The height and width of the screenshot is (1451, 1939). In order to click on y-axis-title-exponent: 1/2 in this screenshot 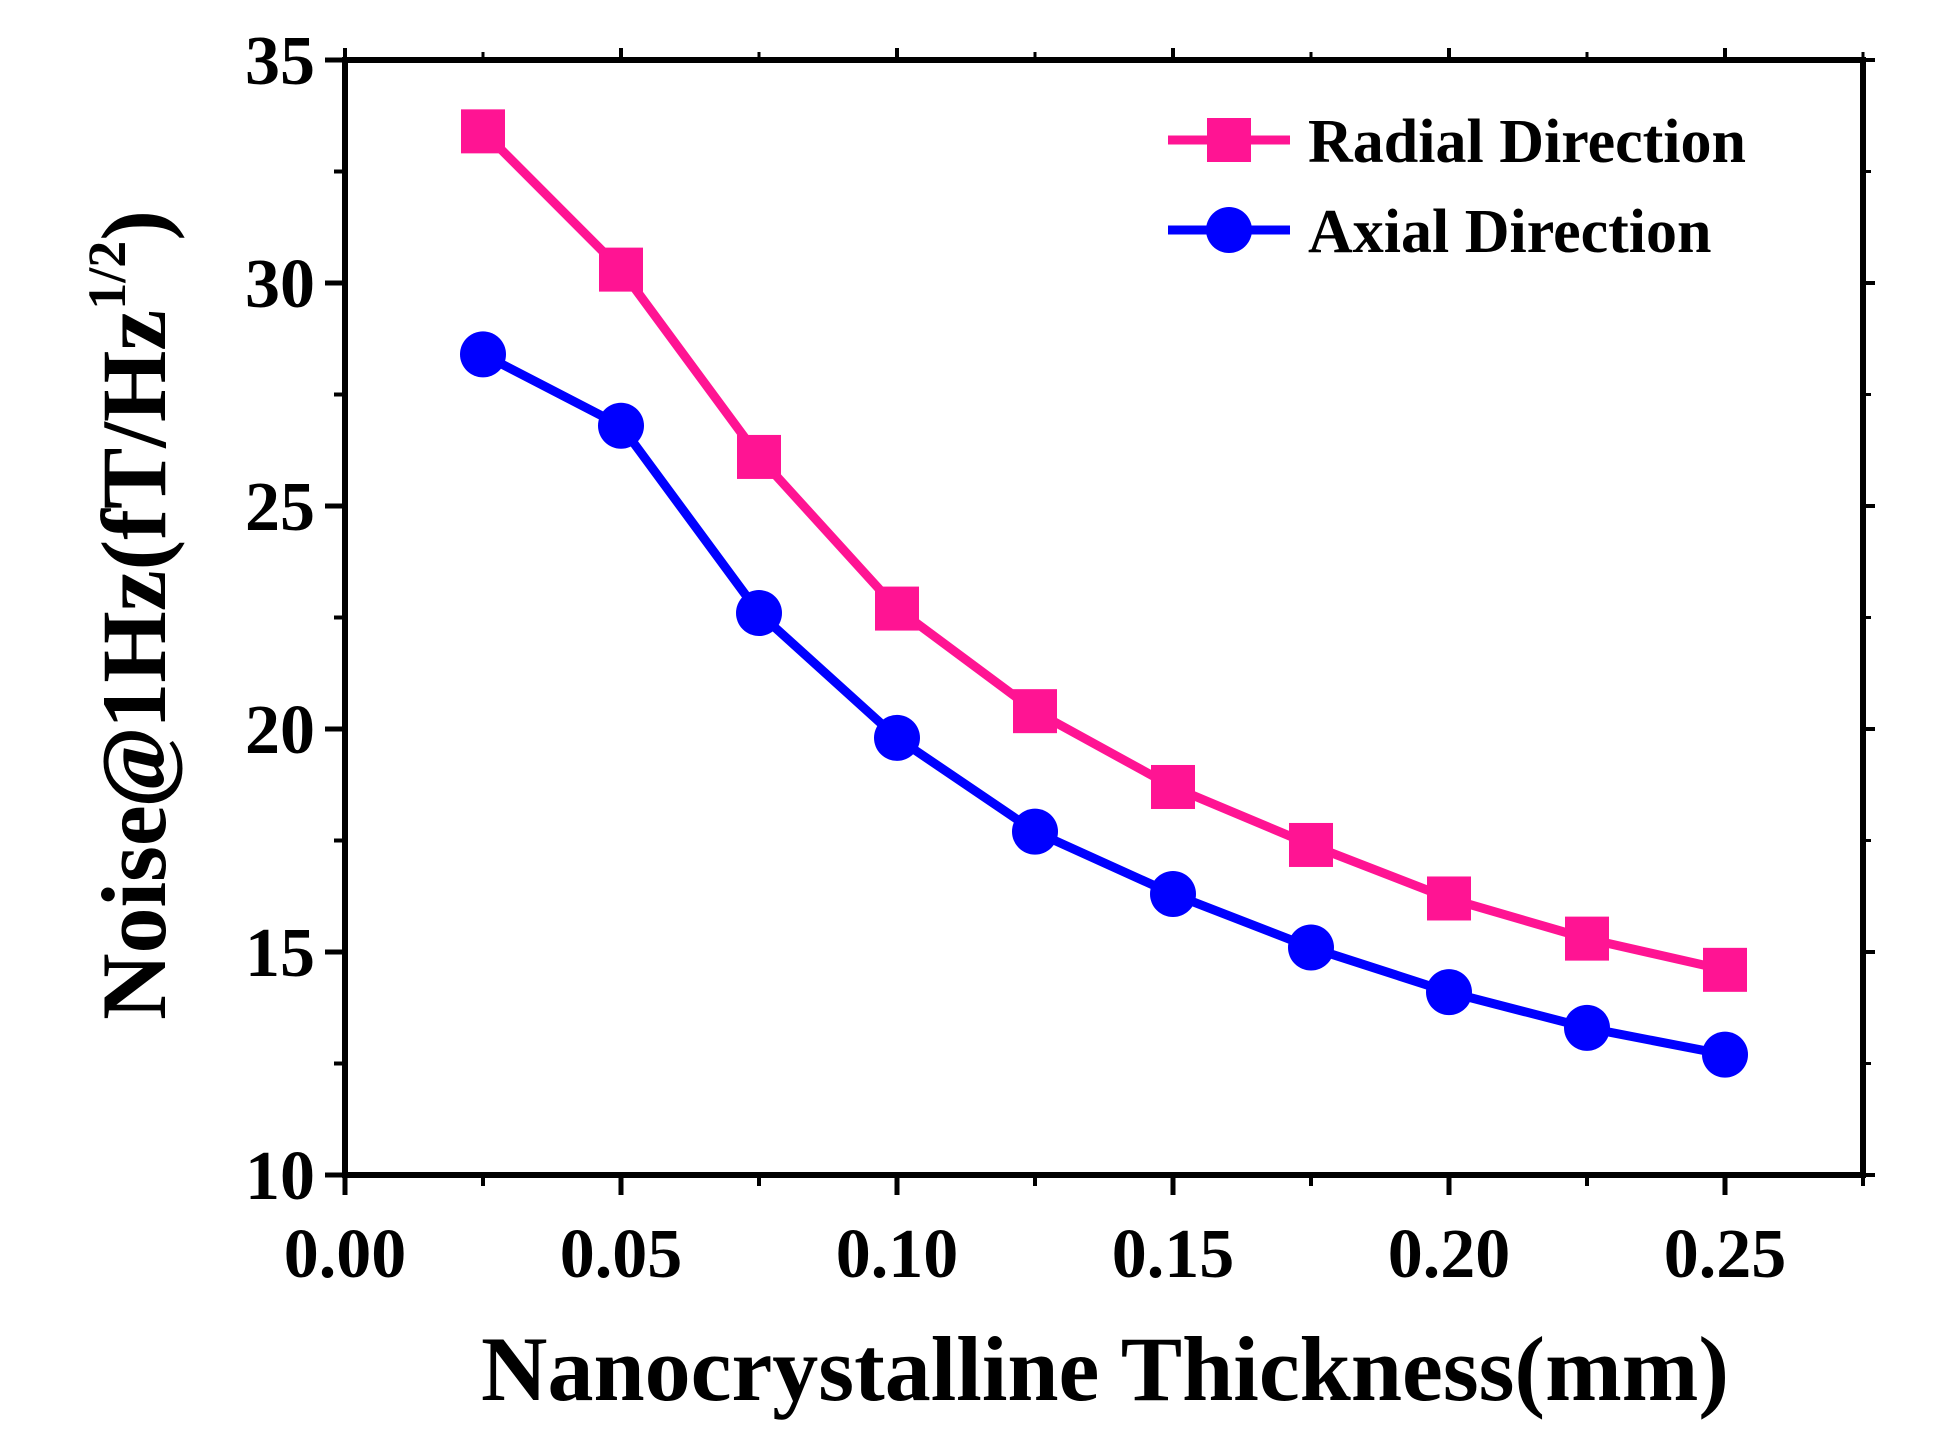, I will do `click(107, 275)`.